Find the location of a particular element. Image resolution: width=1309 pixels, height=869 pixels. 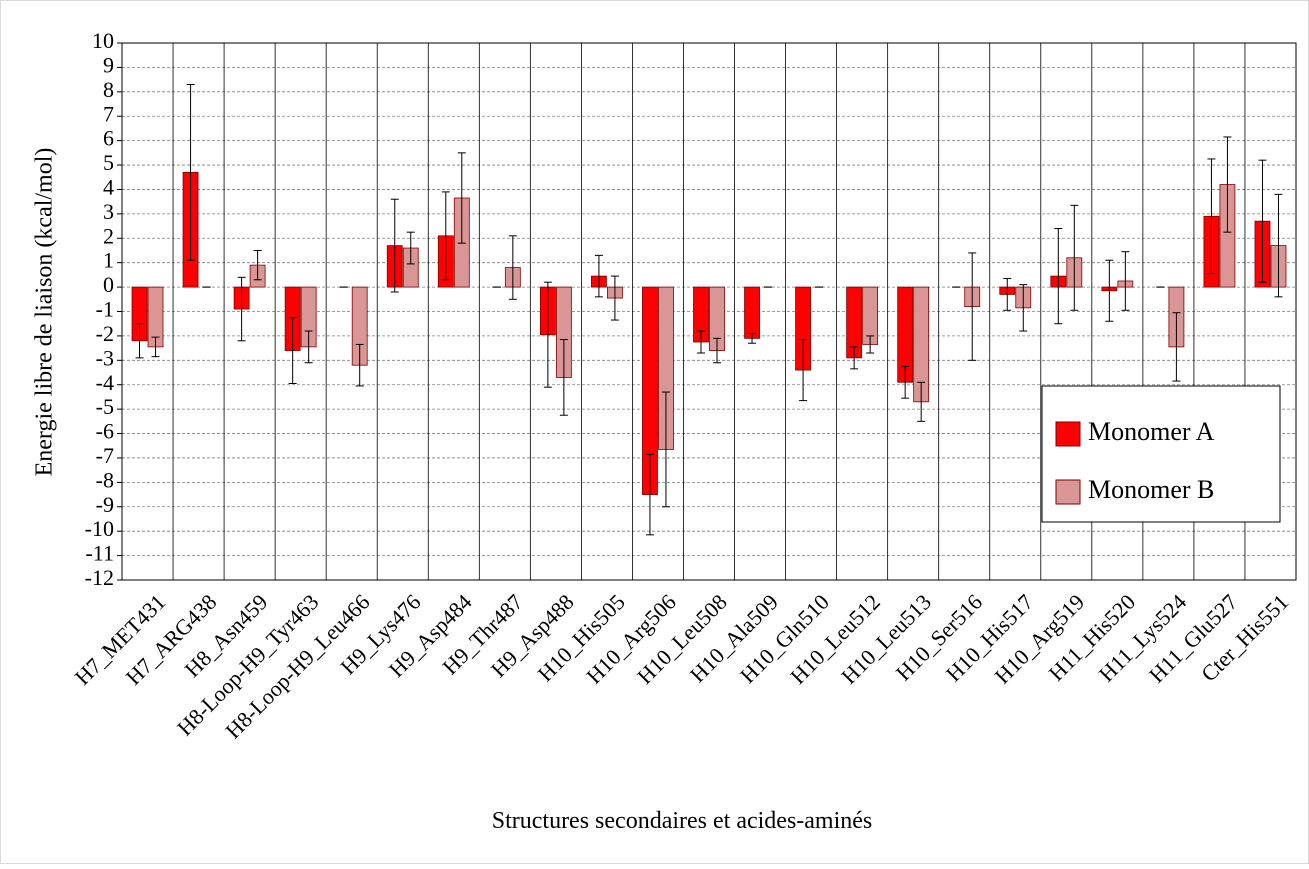

x-axis-label: Structures secondaires et acides-aminés is located at coordinates (682, 821).